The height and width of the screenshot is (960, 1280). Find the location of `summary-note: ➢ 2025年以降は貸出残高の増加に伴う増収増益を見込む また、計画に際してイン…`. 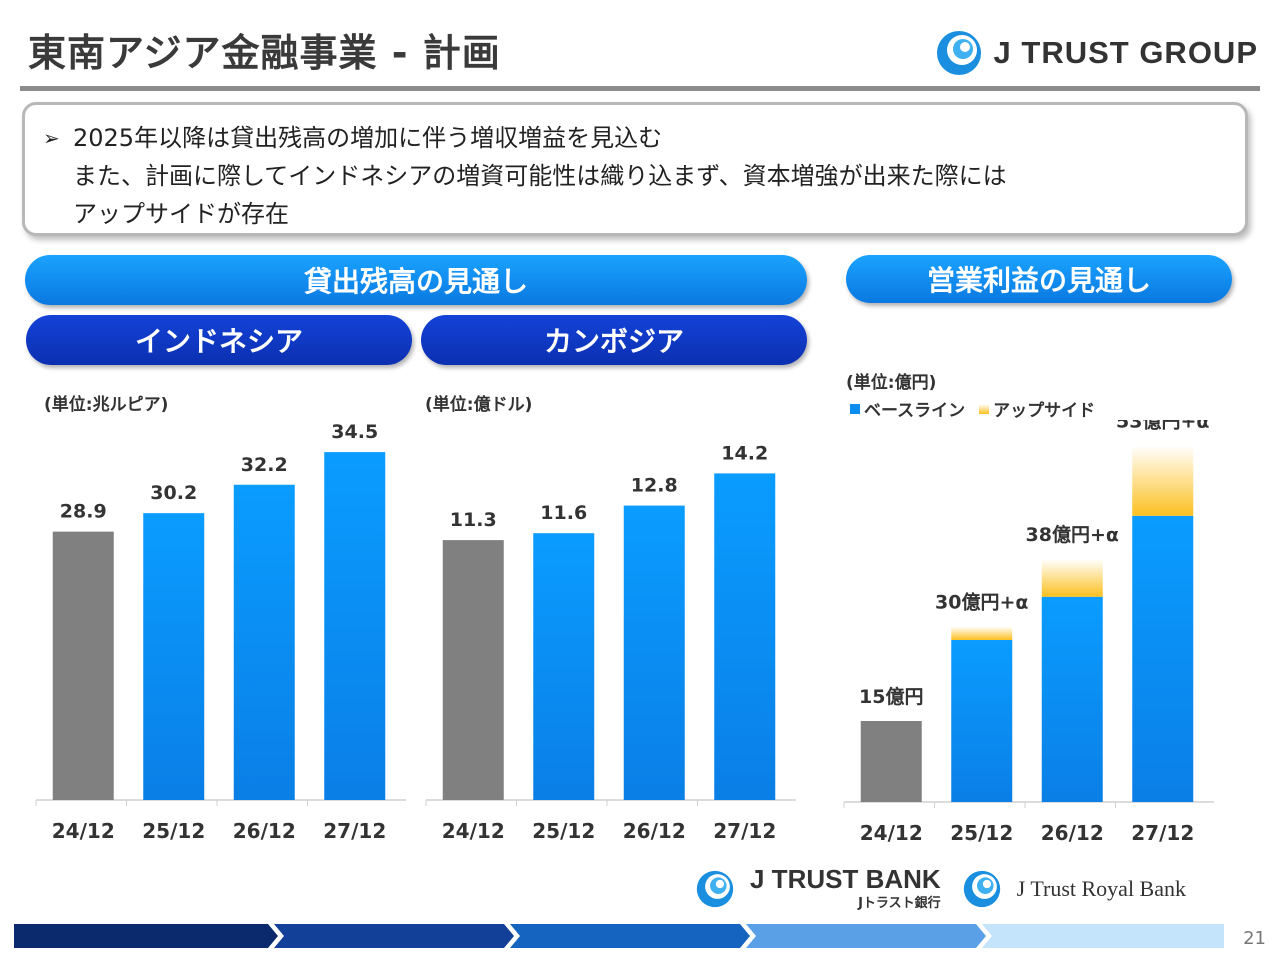

summary-note: ➢ 2025年以降は貸出残高の増加に伴う増収増益を見込む また、計画に際してイン… is located at coordinates (635, 169).